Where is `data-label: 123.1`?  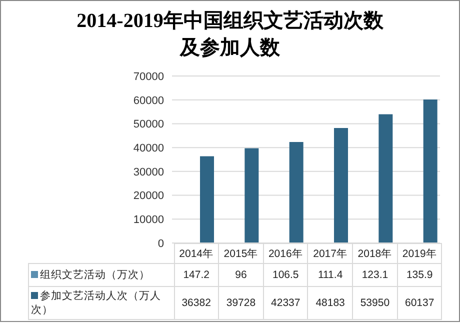 data-label: 123.1 is located at coordinates (375, 275).